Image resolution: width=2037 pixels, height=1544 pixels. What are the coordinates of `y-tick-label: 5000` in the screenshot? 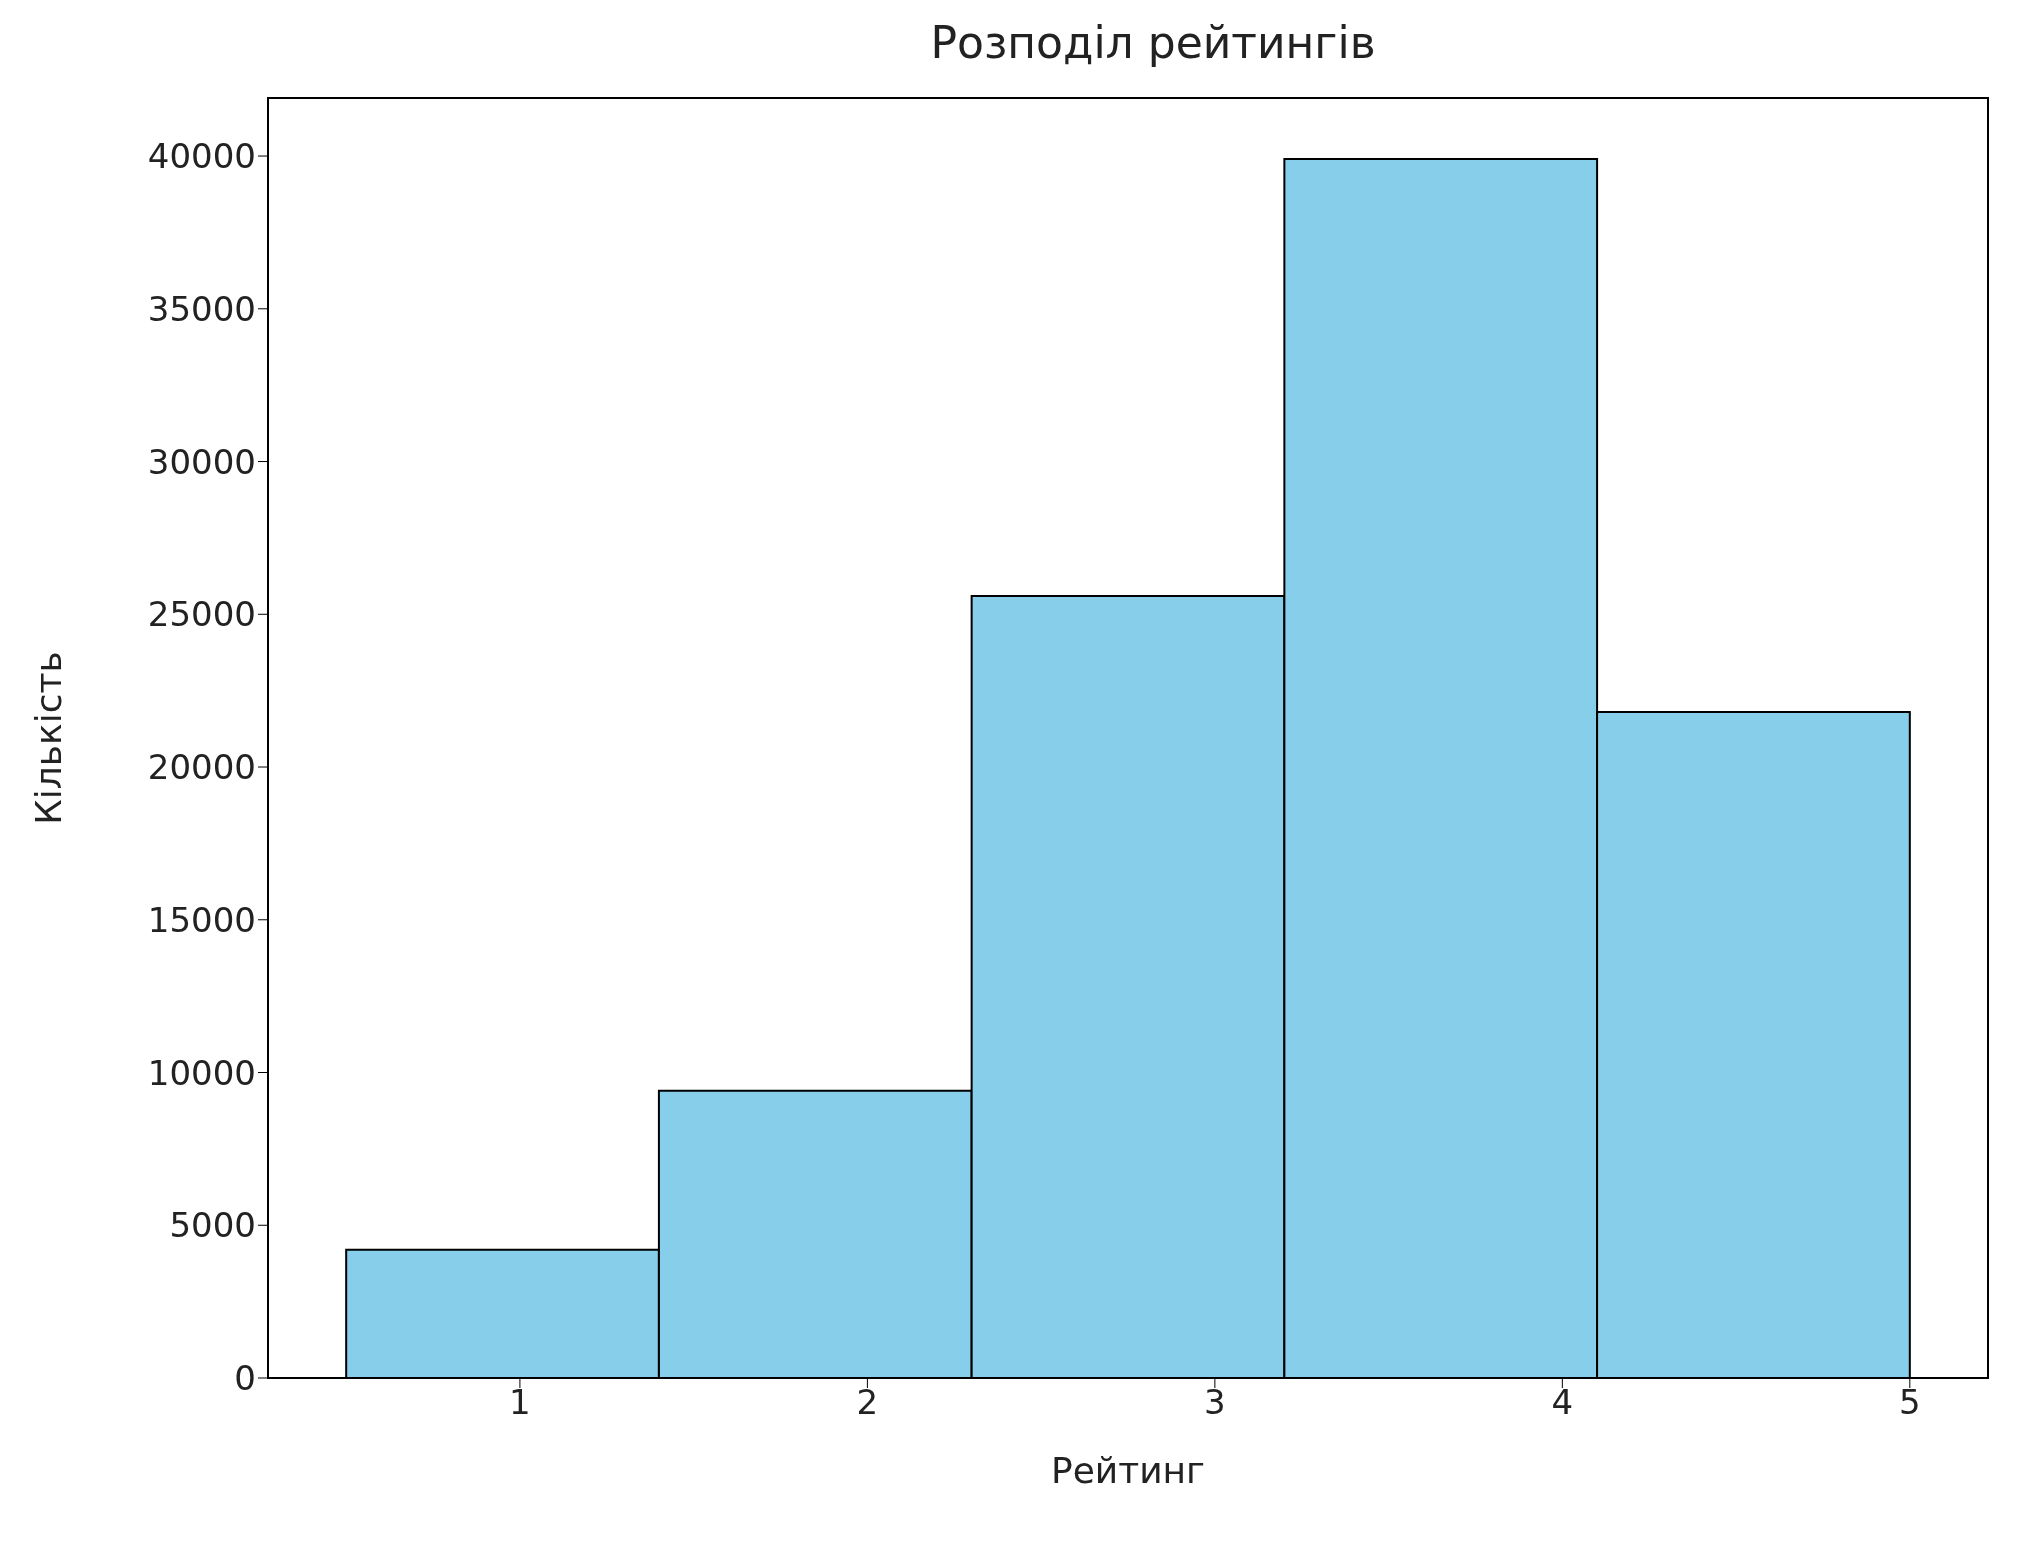 It's located at (212, 1225).